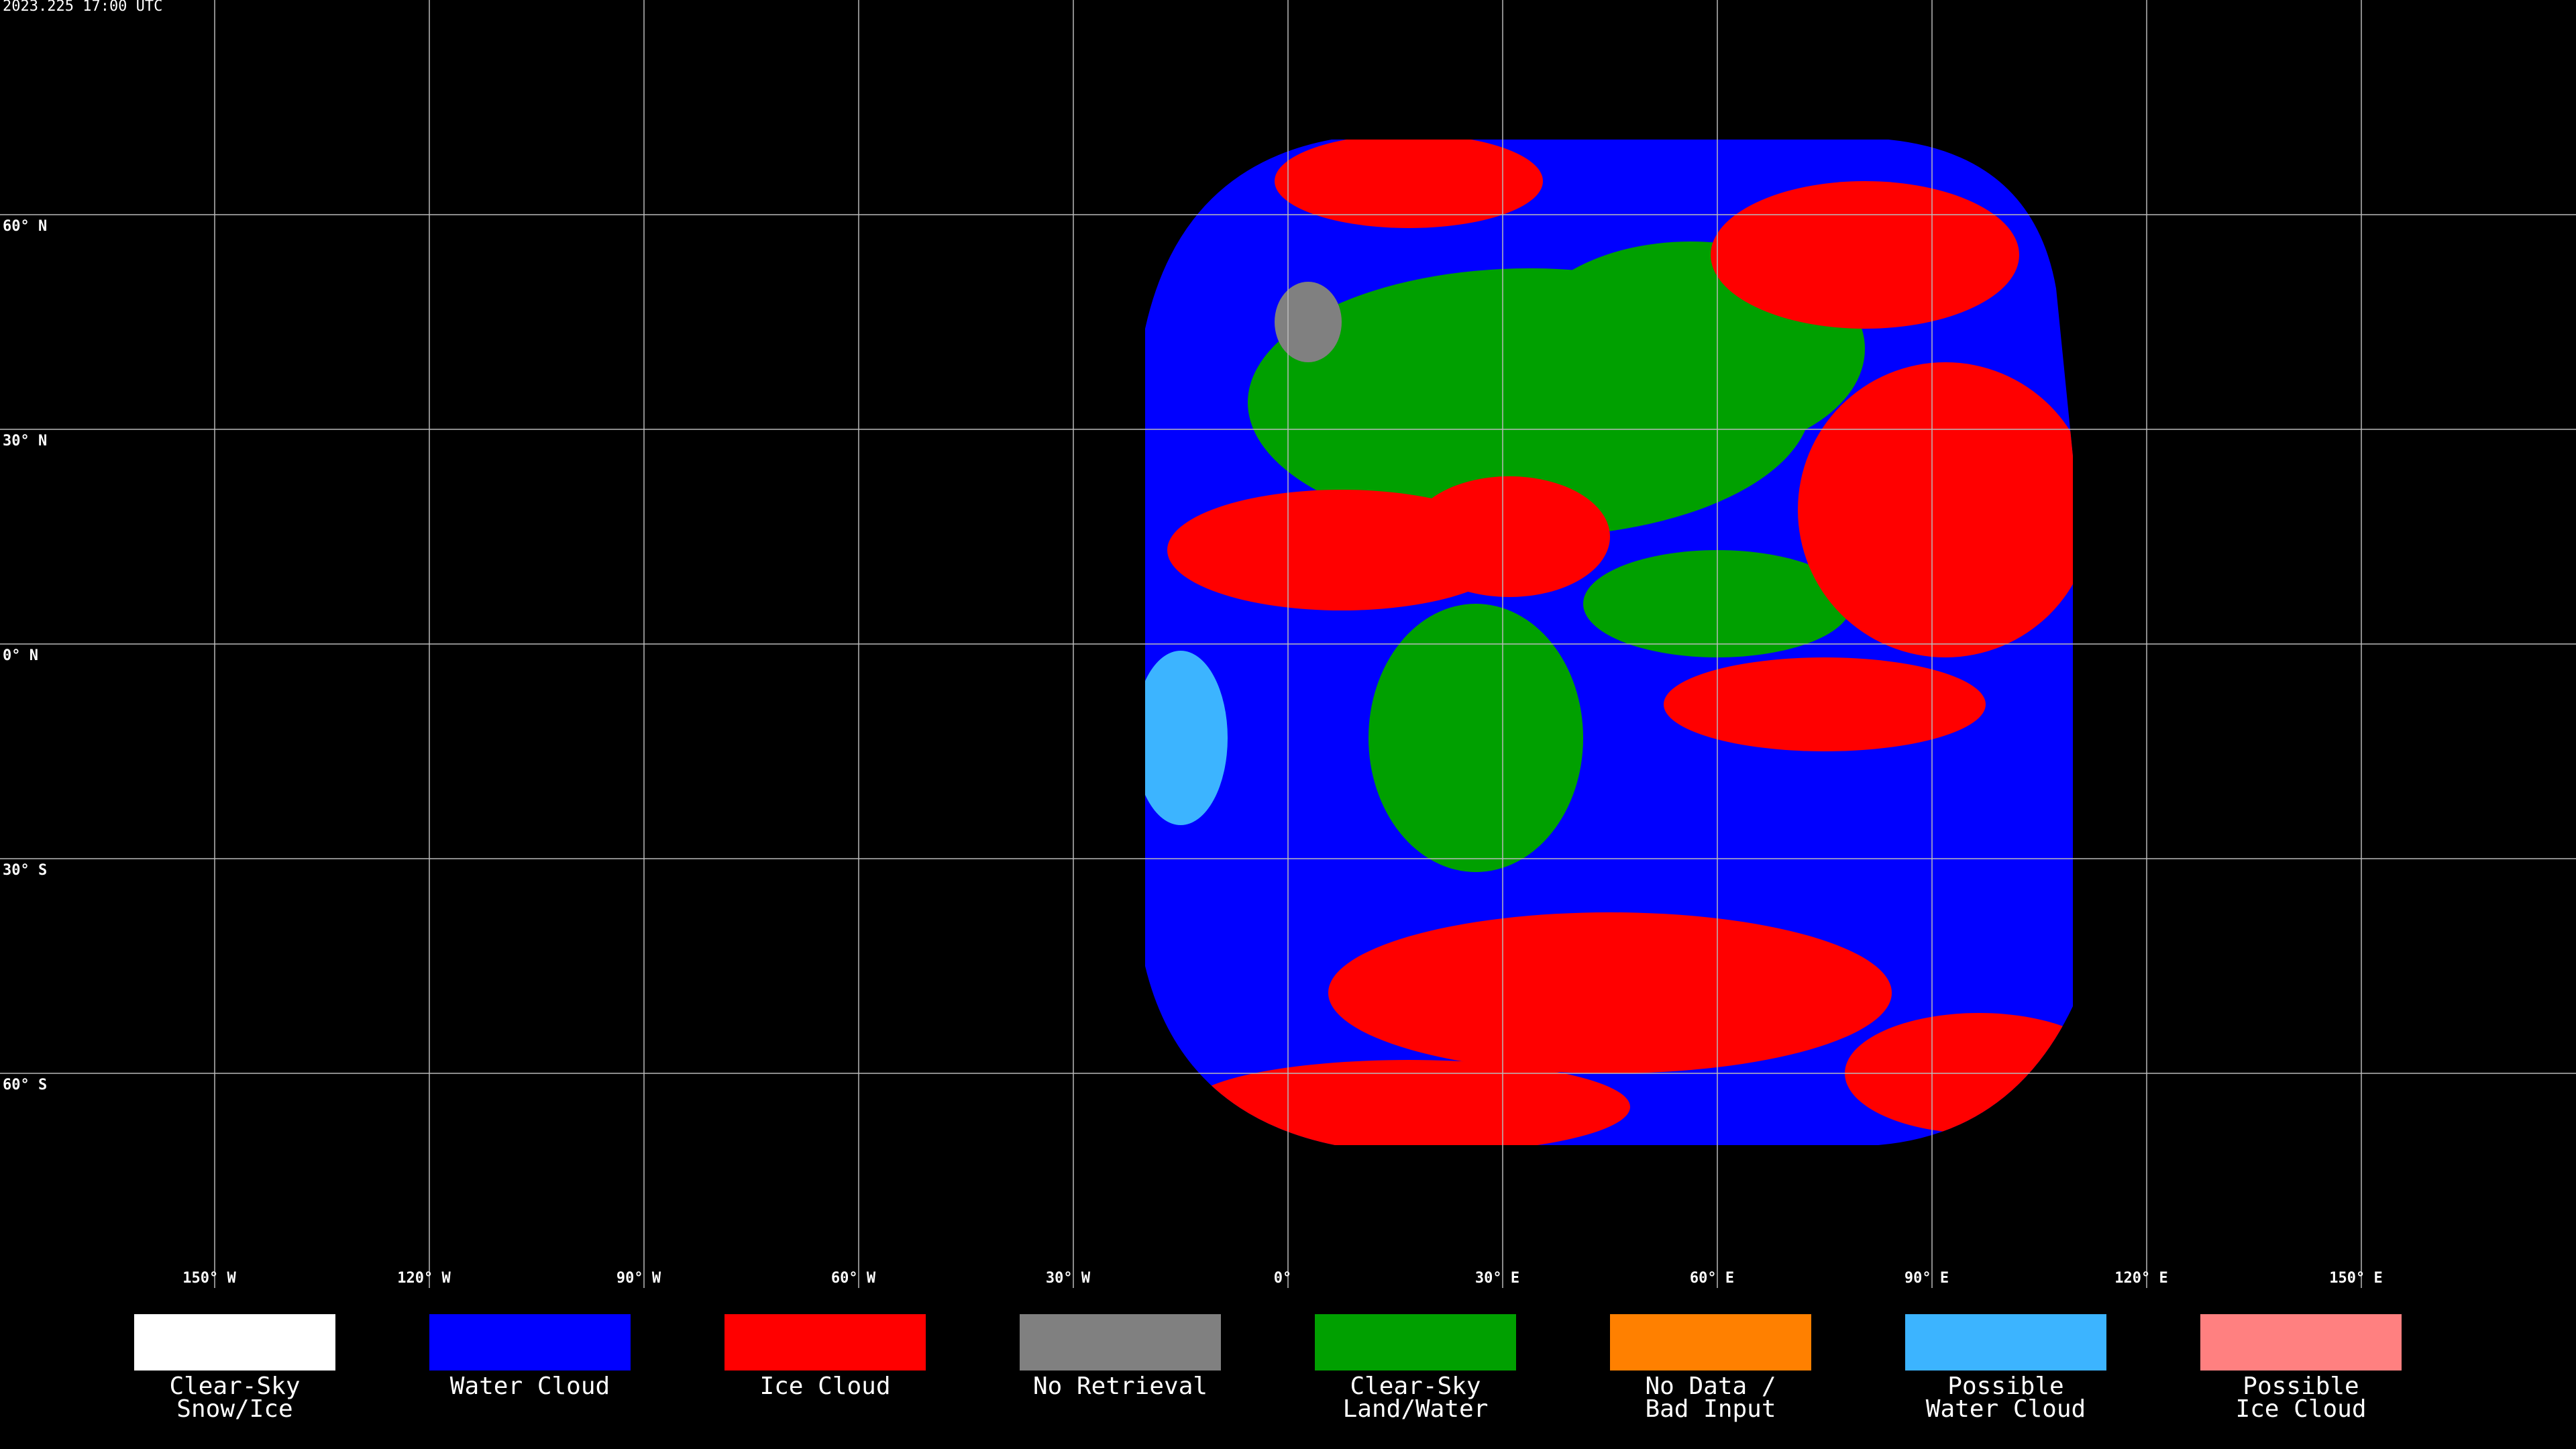  I want to click on lon-label: 30° E, so click(1497, 1278).